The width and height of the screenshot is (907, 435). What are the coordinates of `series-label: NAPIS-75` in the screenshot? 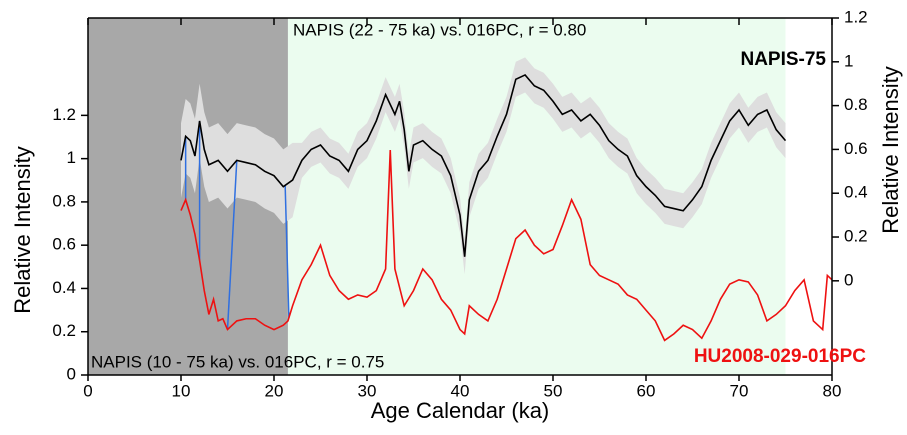 It's located at (783, 59).